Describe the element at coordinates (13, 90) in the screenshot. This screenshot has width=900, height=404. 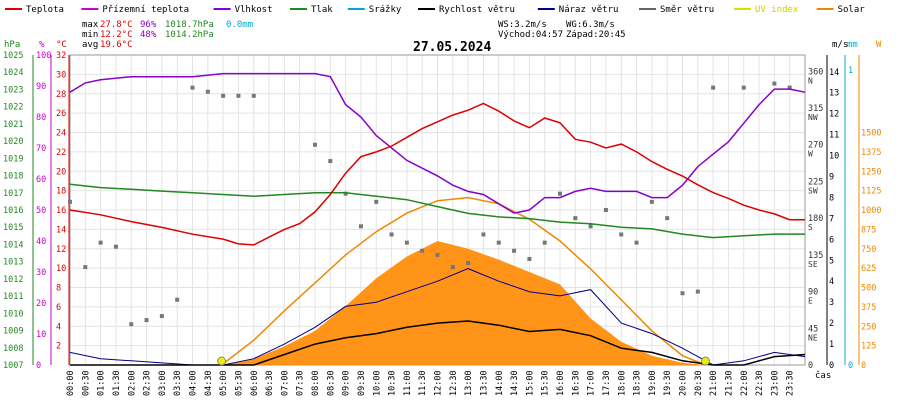
I see `axis-hpa-tick: 1023` at that location.